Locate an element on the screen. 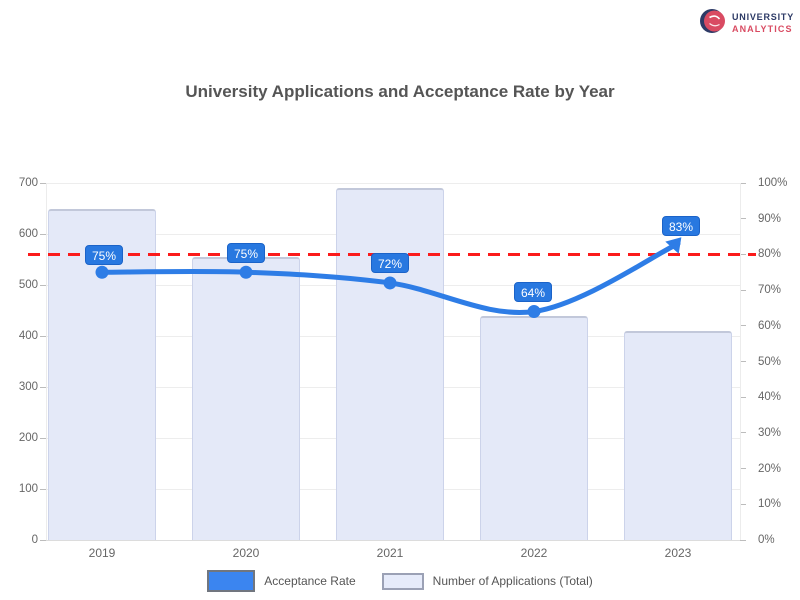 This screenshot has height=600, width=800. legend-label: Acceptance Rate is located at coordinates (310, 581).